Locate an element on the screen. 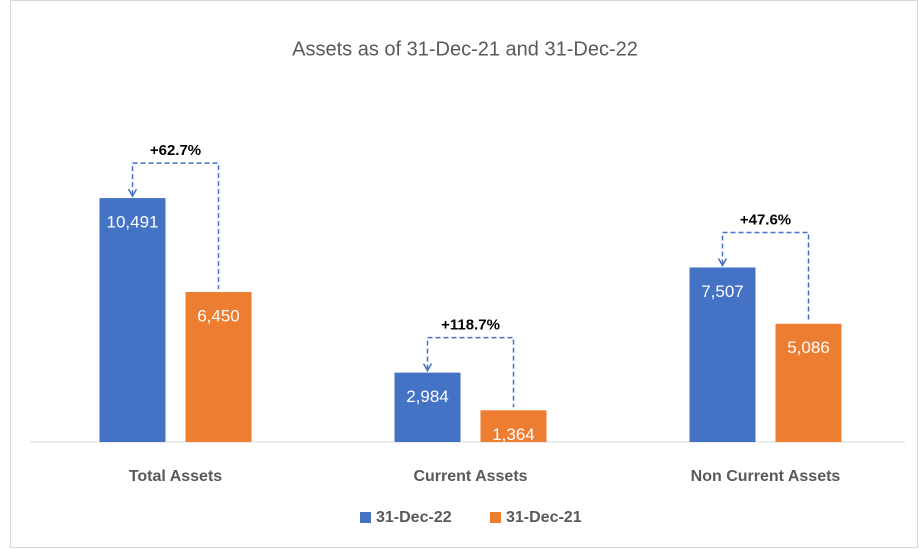  change-annotation: +118.7% is located at coordinates (470, 325).